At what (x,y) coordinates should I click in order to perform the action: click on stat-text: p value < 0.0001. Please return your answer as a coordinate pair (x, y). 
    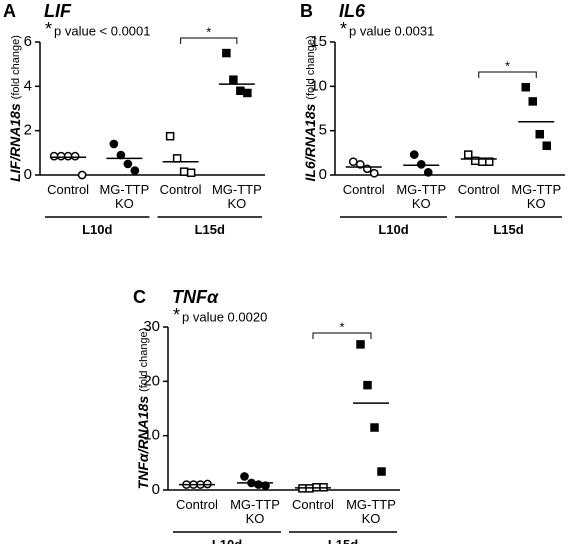
    Looking at the image, I should click on (102, 30).